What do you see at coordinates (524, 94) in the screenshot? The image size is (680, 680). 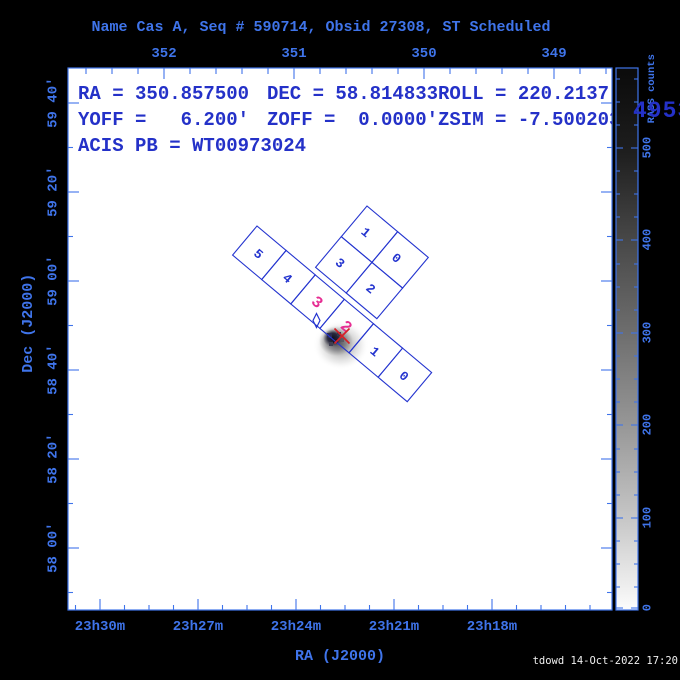 I see `info-value: ROLL = 220.2137` at bounding box center [524, 94].